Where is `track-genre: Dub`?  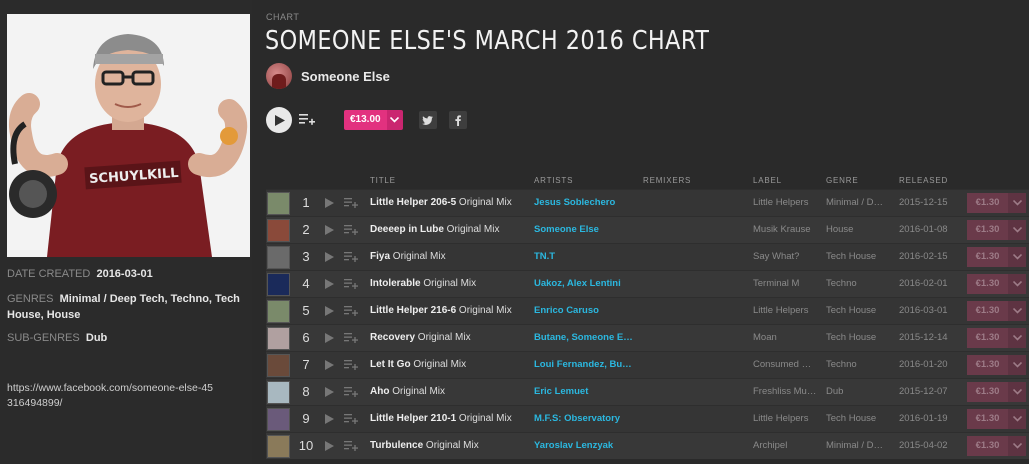 track-genre: Dub is located at coordinates (835, 391).